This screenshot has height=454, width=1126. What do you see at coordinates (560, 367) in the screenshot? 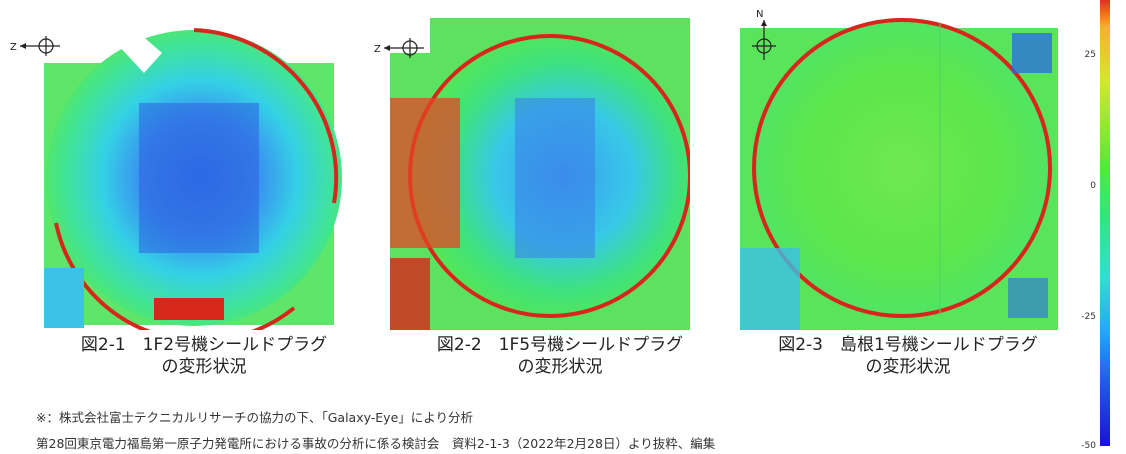
I see `caption-2-line2: の変形状況` at bounding box center [560, 367].